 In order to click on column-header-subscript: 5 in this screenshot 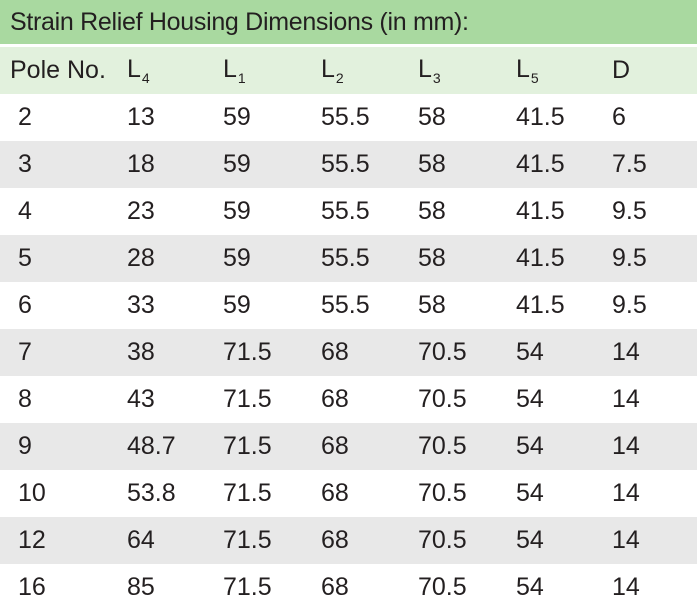, I will do `click(534, 78)`.